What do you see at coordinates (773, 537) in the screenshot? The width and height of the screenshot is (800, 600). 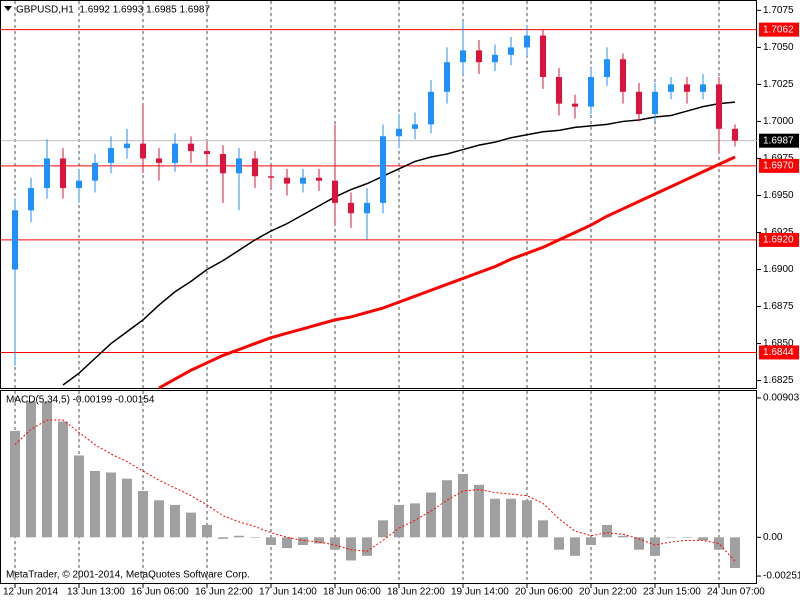 I see `y-tick-label: 0.00` at bounding box center [773, 537].